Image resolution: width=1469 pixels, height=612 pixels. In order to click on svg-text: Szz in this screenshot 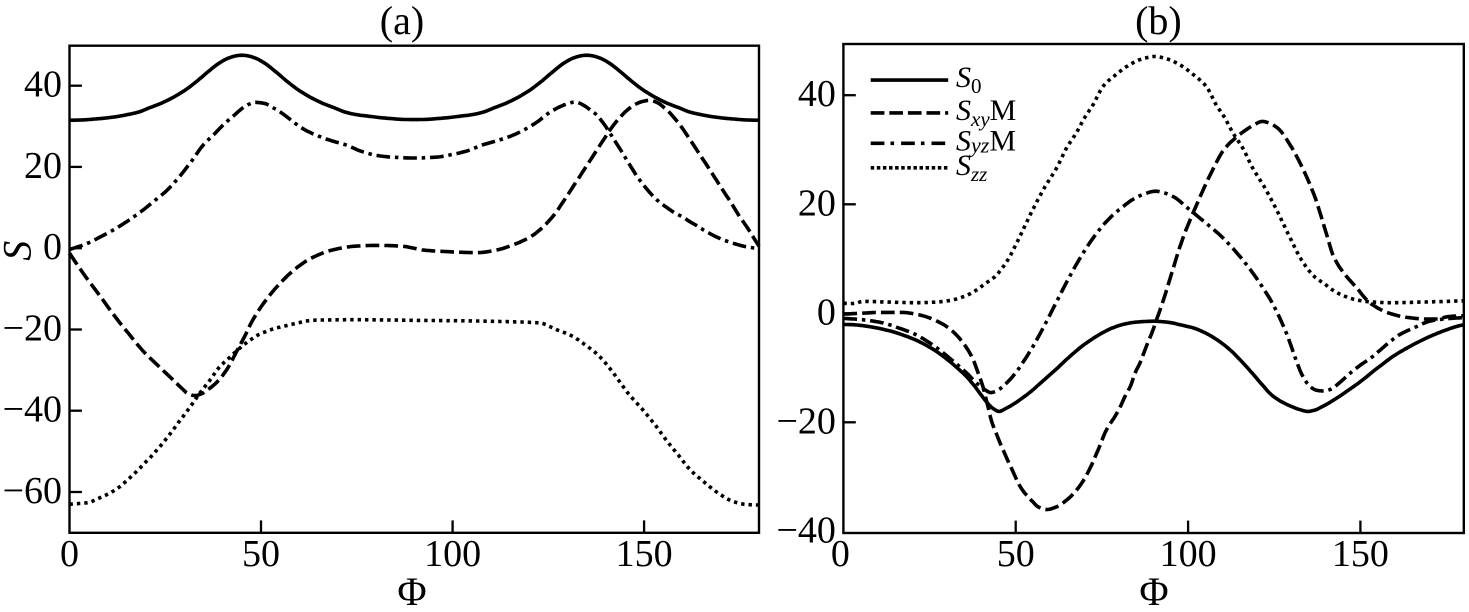, I will do `click(971, 167)`.